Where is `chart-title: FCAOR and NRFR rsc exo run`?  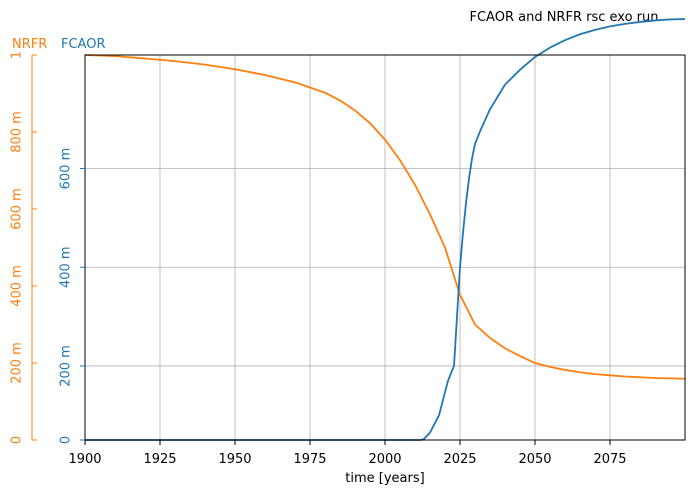
chart-title: FCAOR and NRFR rsc exo run is located at coordinates (564, 17).